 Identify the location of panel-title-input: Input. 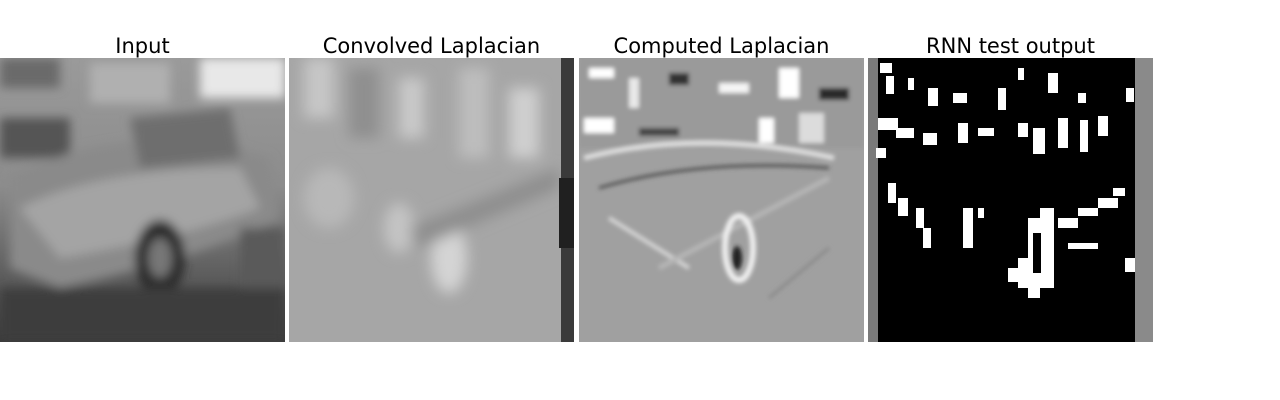
(142, 46).